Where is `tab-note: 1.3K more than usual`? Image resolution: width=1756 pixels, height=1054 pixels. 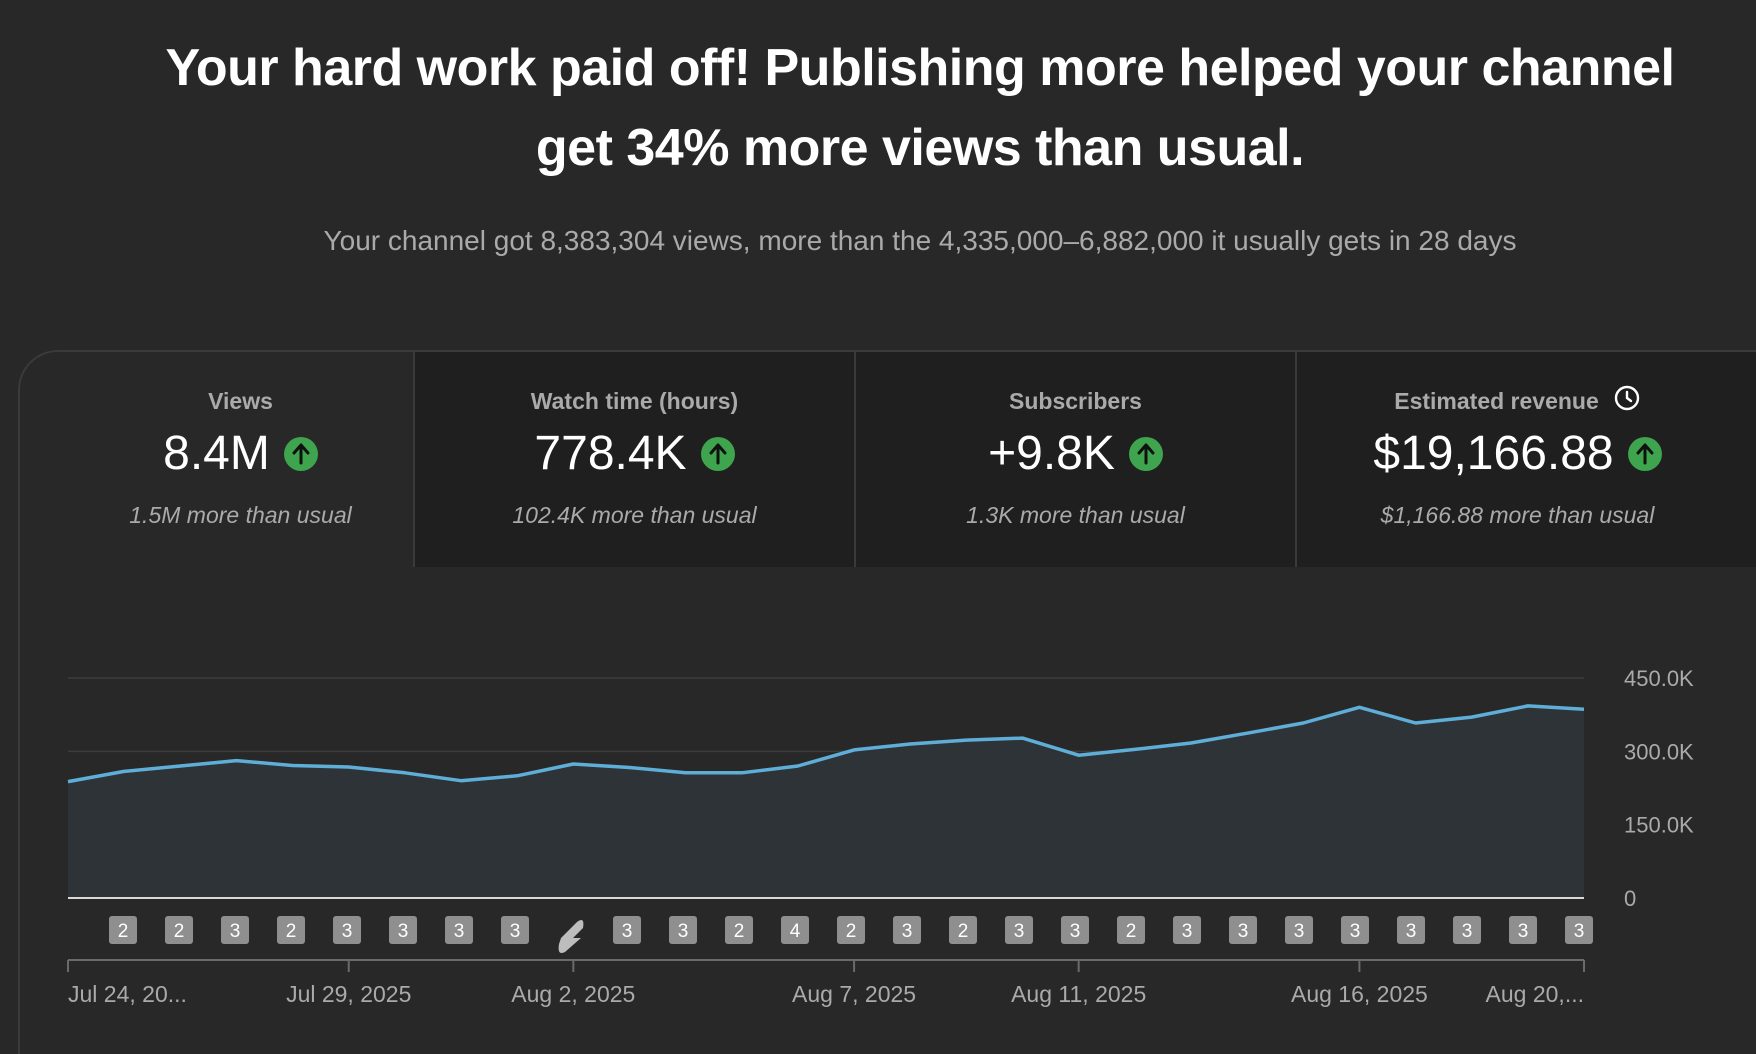
tab-note: 1.3K more than usual is located at coordinates (1075, 515).